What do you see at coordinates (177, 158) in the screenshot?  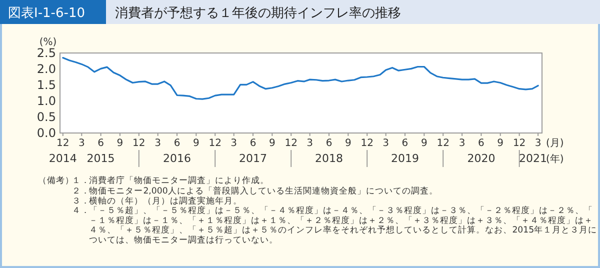 I see `x2-tick-label: 2016` at bounding box center [177, 158].